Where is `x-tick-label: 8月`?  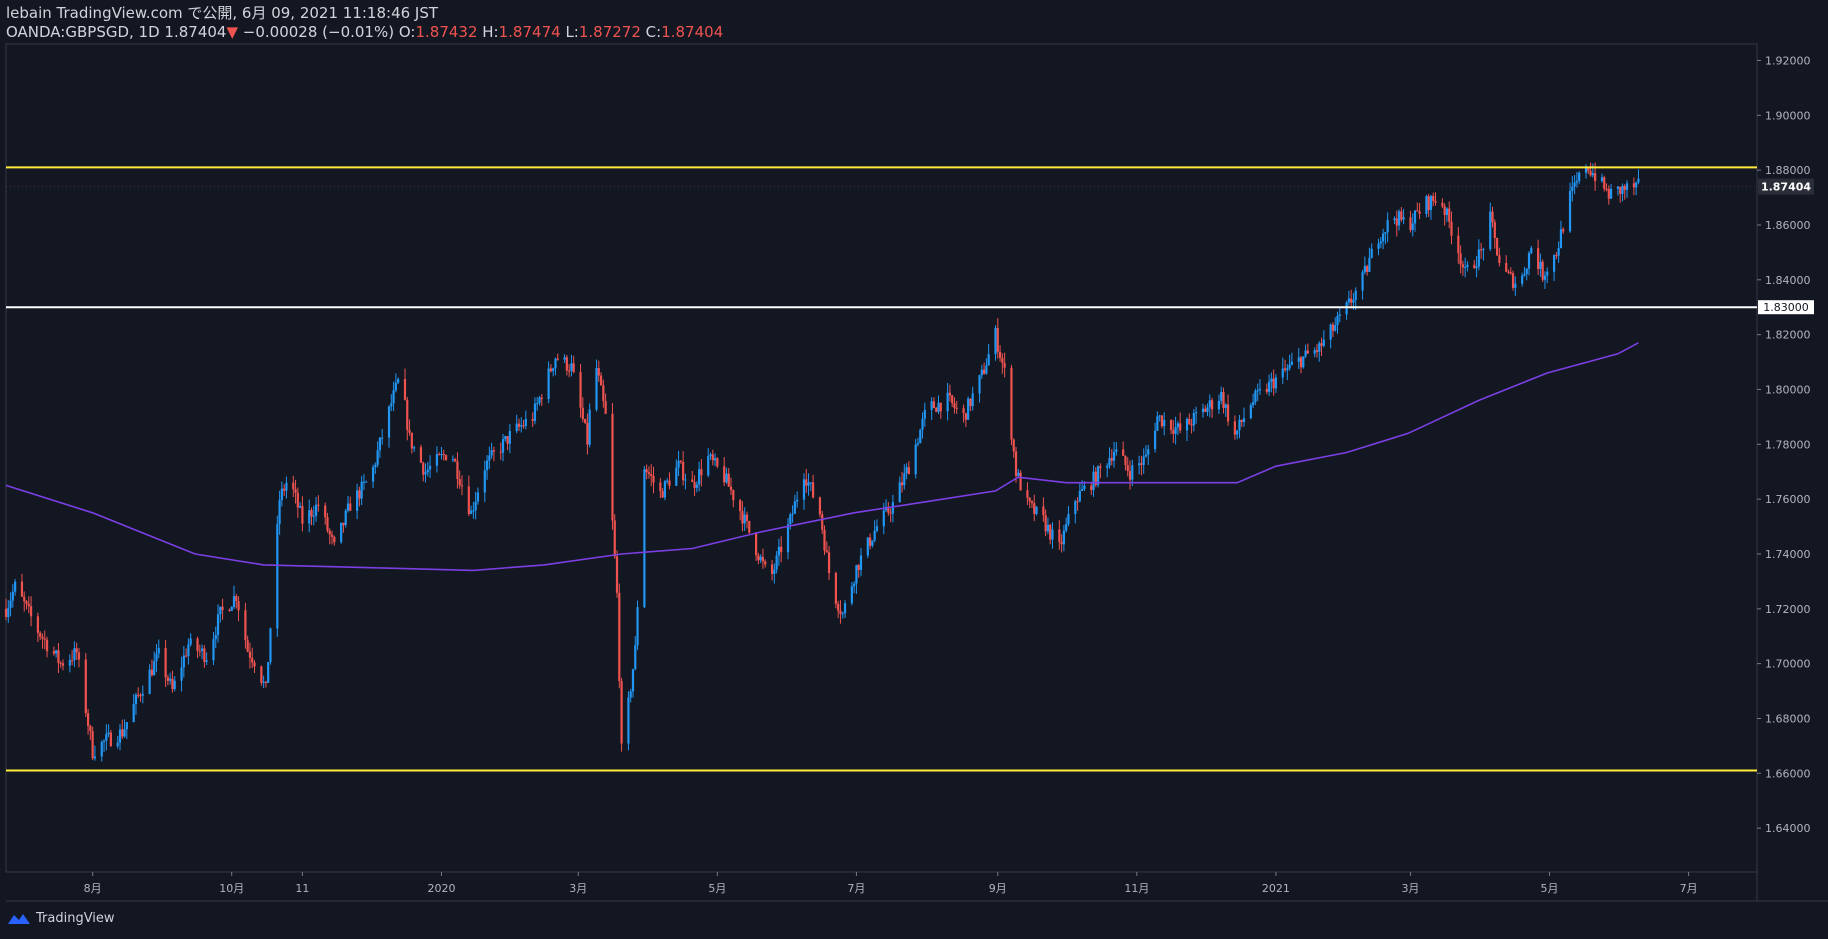
x-tick-label: 8月 is located at coordinates (93, 888).